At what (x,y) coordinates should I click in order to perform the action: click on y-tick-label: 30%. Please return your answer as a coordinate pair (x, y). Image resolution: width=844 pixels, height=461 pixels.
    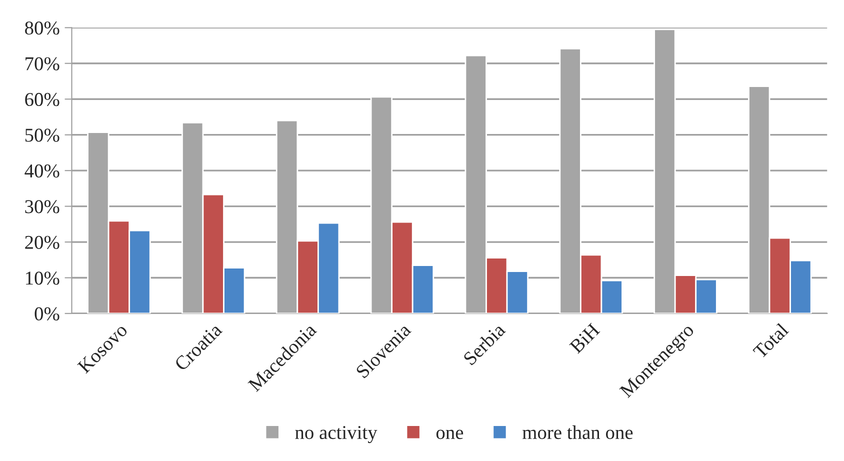
    Looking at the image, I should click on (42, 207).